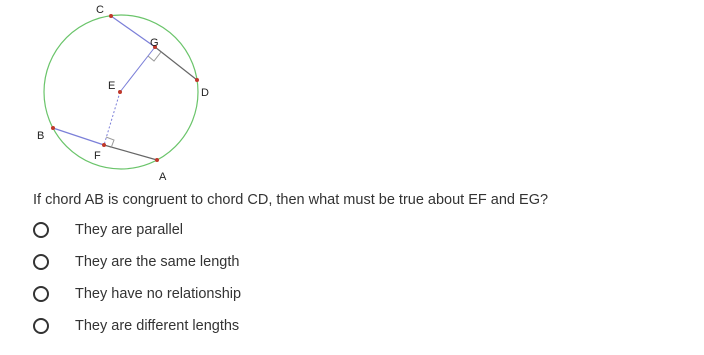 The image size is (704, 355). Describe the element at coordinates (133, 31) in the screenshot. I see `segment-cg` at that location.